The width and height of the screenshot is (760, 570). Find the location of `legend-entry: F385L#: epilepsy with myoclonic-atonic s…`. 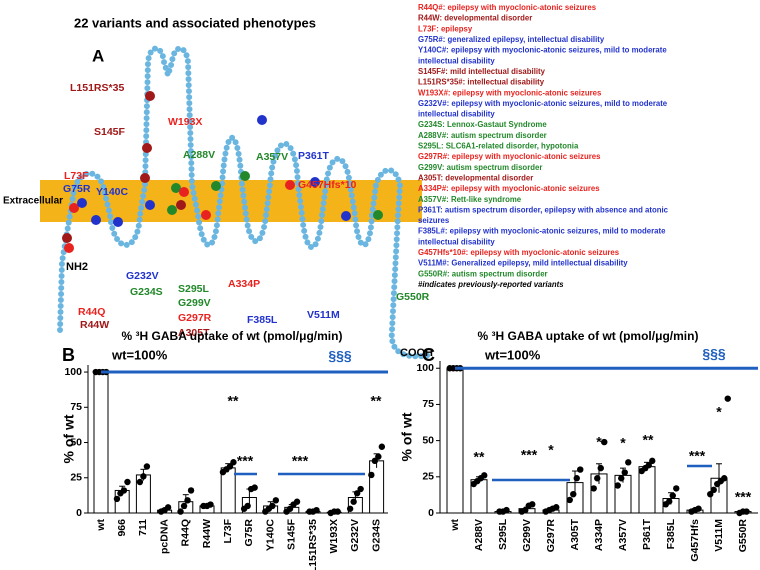

legend-entry: F385L#: epilepsy with myoclonic-atonic s… is located at coordinates (542, 231).